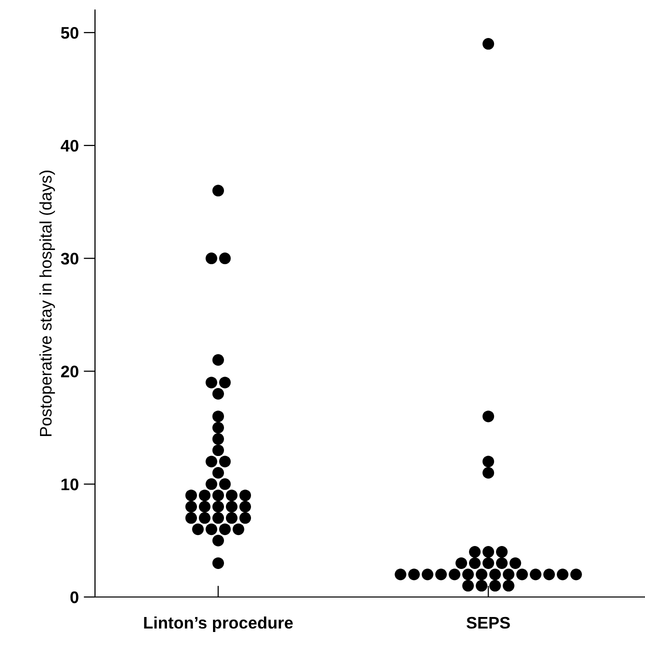 This screenshot has height=646, width=645. I want to click on y-axis-title: Postoperative stay in hospital (days), so click(47, 303).